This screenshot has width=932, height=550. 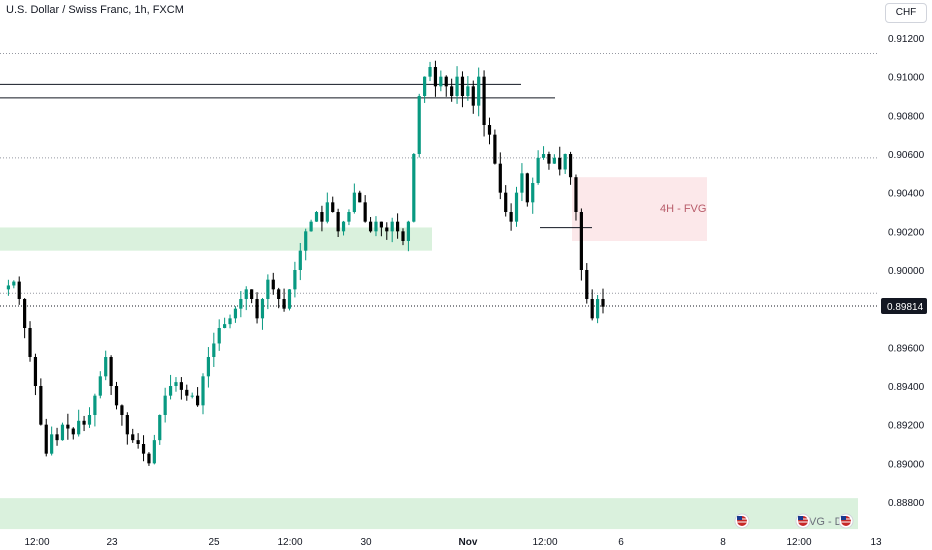 I want to click on zone-4h-fvg, so click(x=639, y=209).